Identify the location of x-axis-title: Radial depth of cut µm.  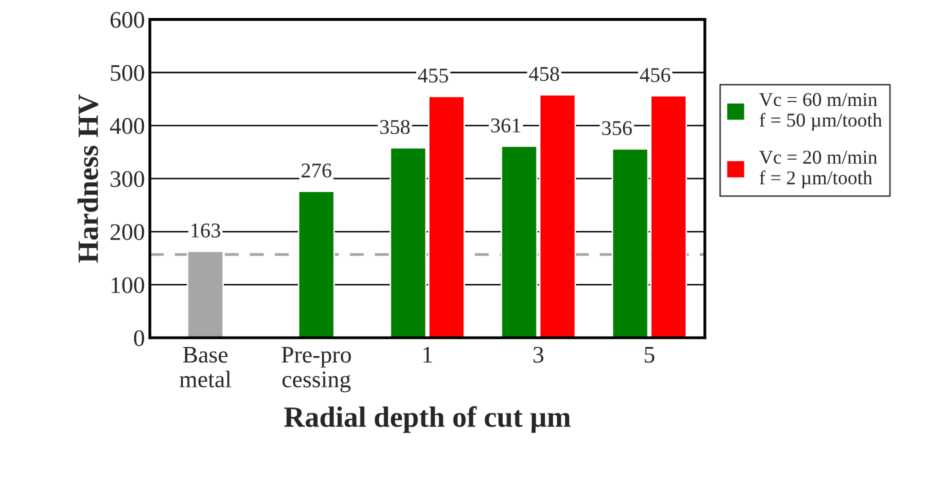
(427, 419).